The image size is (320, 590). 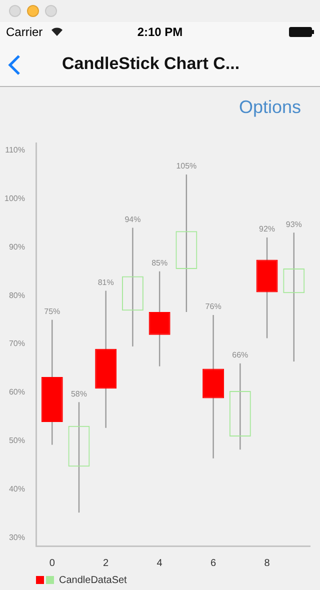 What do you see at coordinates (267, 229) in the screenshot?
I see `text: 92%` at bounding box center [267, 229].